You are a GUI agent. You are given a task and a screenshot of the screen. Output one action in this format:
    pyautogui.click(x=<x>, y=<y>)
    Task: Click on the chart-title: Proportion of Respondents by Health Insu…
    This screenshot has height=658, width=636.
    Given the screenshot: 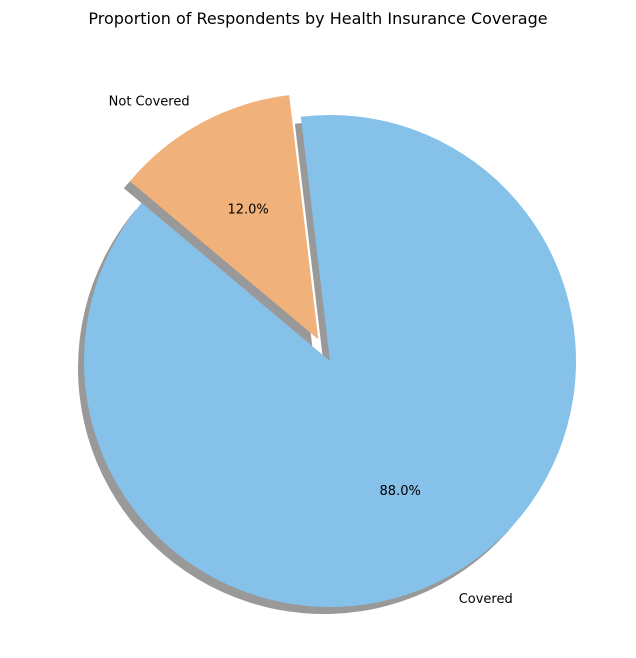 What is the action you would take?
    pyautogui.click(x=317, y=18)
    